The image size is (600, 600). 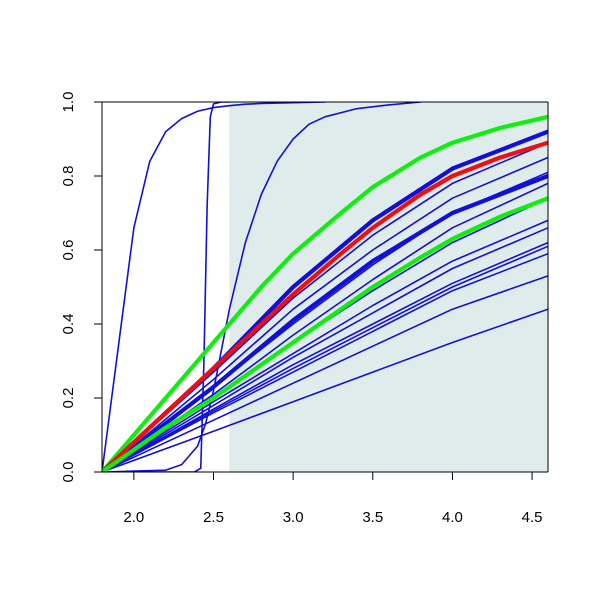 I want to click on y-tick-label: 0.0, so click(x=68, y=472).